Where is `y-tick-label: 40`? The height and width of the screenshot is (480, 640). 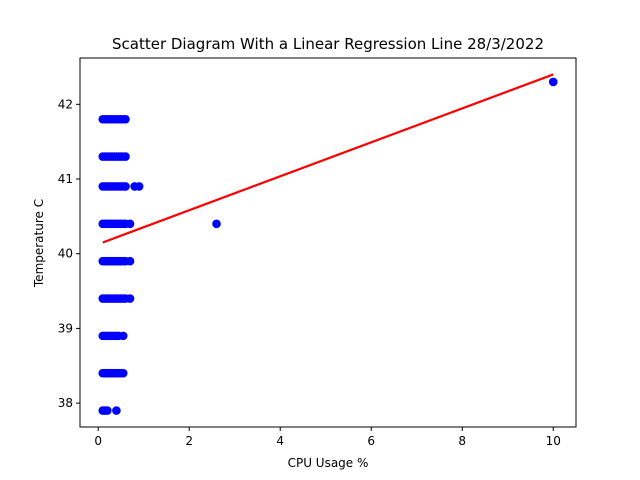
y-tick-label: 40 is located at coordinates (65, 254).